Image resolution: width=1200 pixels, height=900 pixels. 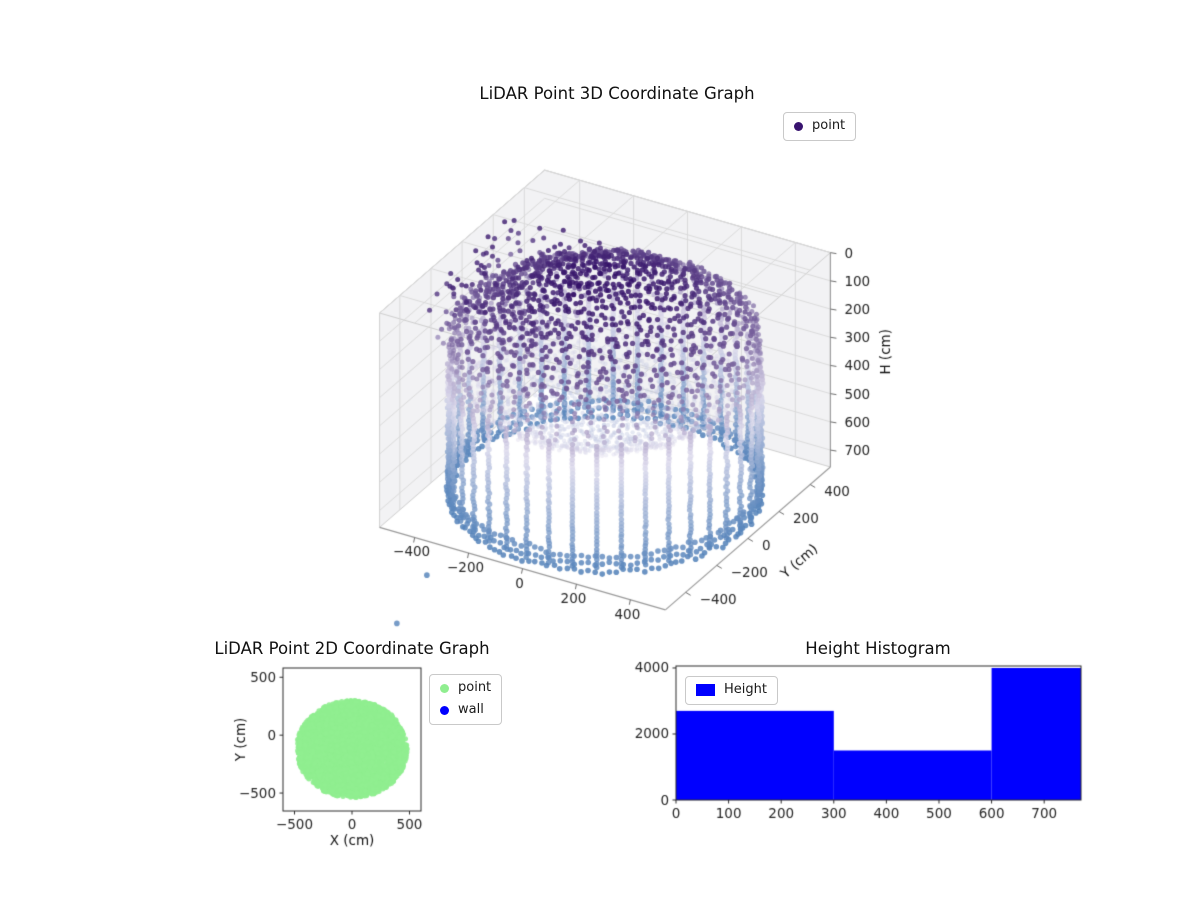 I want to click on legend-label-wall: wall, so click(x=471, y=709).